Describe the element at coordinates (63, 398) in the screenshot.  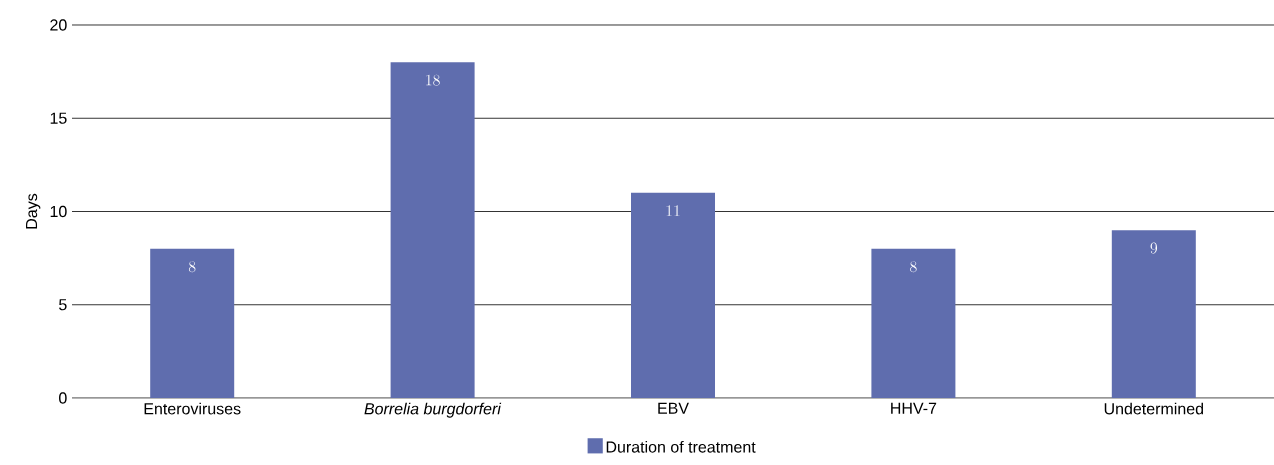
I see `y-tick-label: 0` at that location.